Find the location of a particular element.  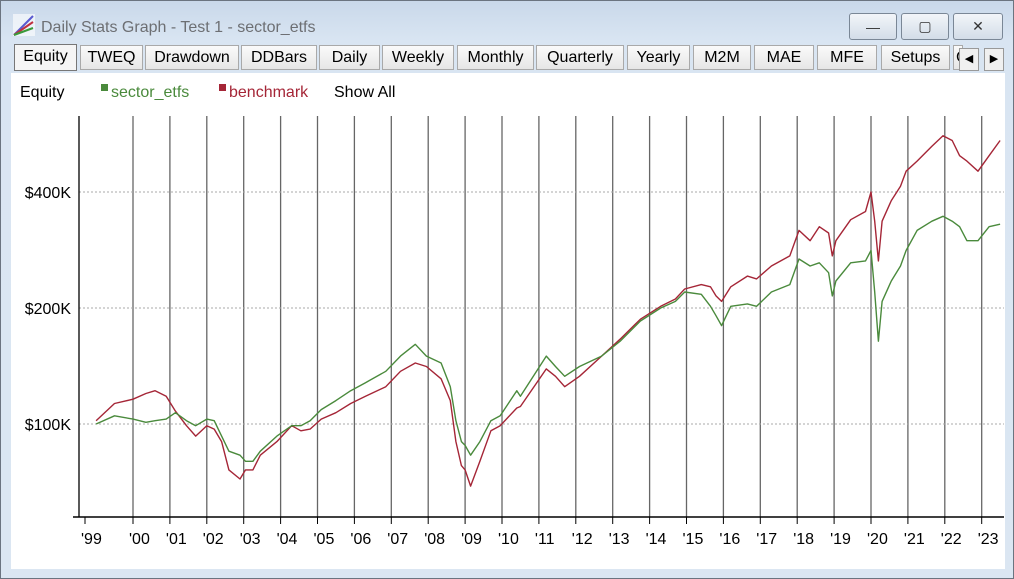

x-tick-label: '12 is located at coordinates (582, 539).